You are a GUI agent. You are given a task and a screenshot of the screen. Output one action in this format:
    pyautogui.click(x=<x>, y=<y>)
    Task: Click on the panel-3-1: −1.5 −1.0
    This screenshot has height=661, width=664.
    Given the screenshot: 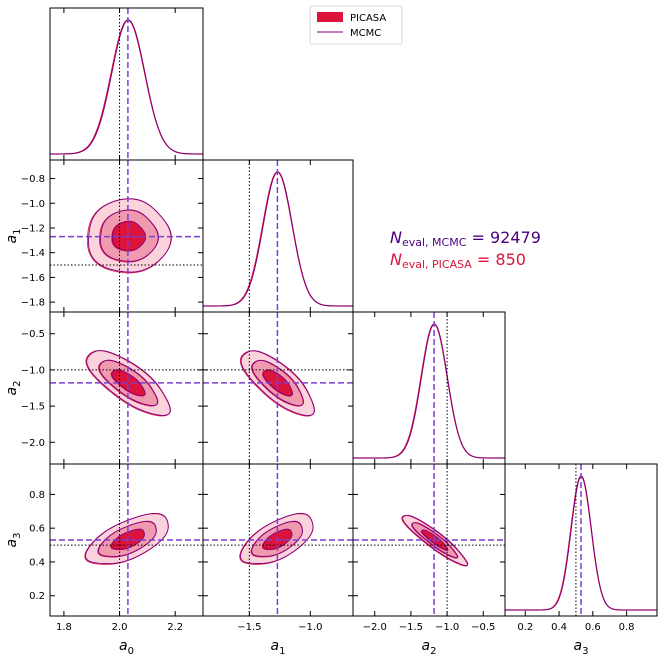 What is the action you would take?
    pyautogui.click(x=278, y=548)
    